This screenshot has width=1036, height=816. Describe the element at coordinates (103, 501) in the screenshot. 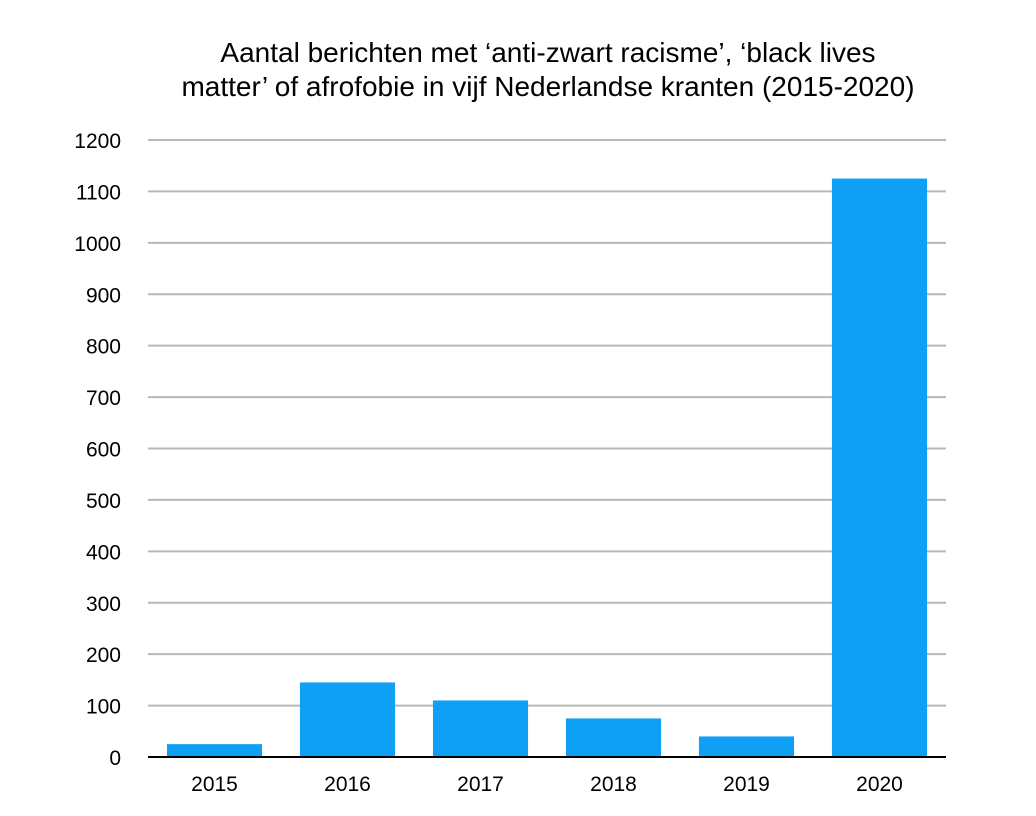

I see `y-tick-label: 500` at that location.